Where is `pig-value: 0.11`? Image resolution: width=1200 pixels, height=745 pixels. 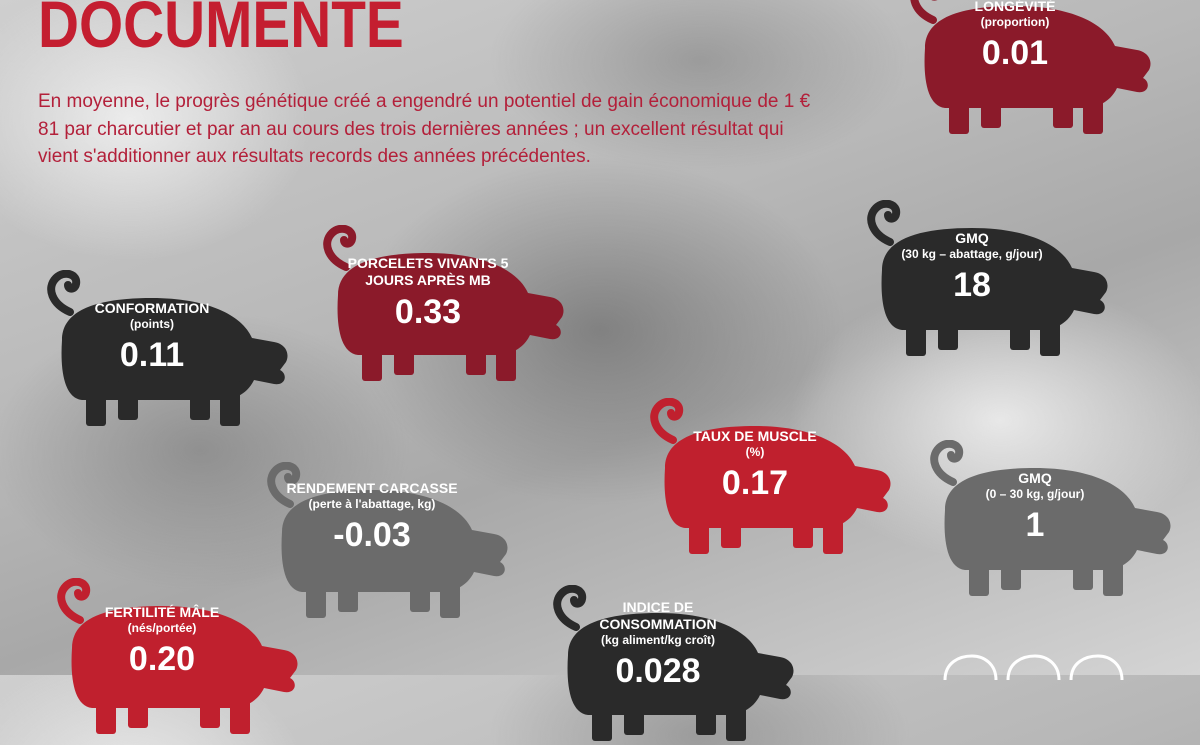 pig-value: 0.11 is located at coordinates (152, 355).